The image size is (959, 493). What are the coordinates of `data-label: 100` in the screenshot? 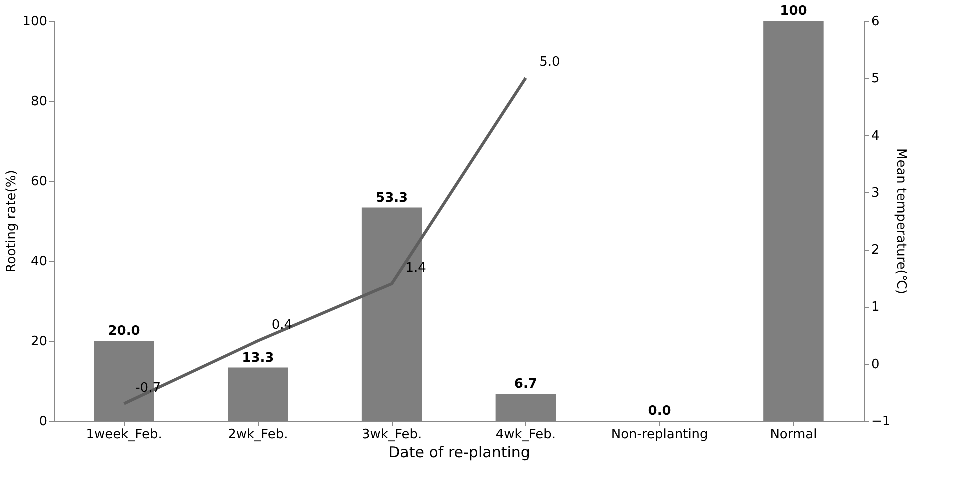 It's located at (794, 11).